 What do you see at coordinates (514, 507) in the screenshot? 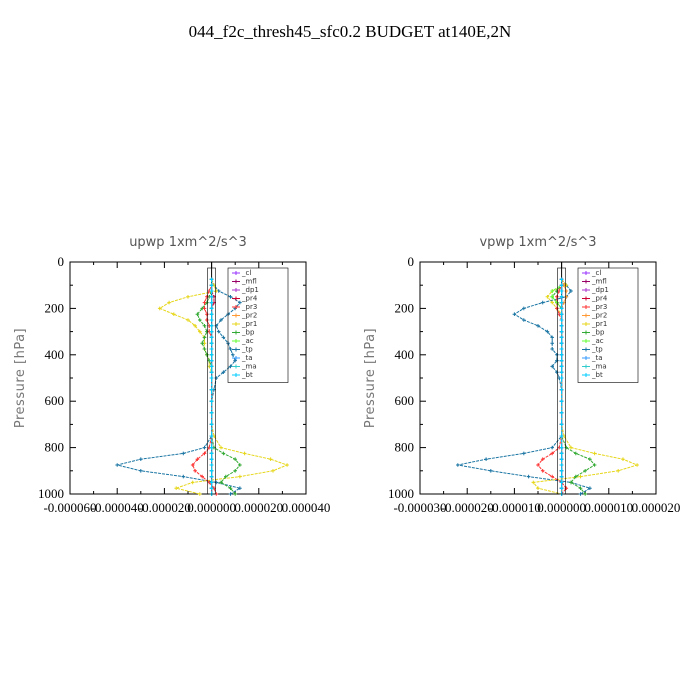
I see `x-tick-label: -0.000010` at bounding box center [514, 507].